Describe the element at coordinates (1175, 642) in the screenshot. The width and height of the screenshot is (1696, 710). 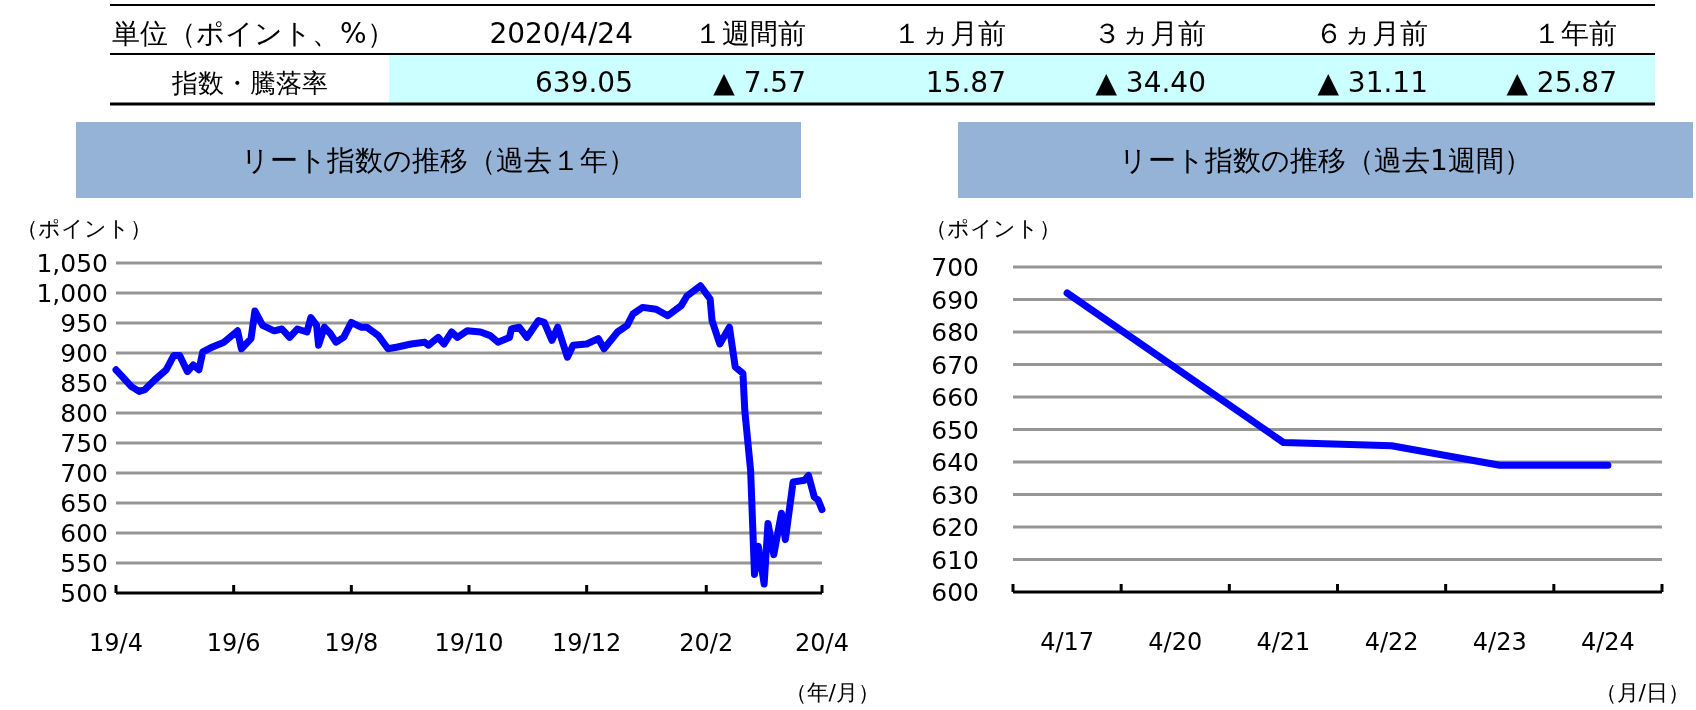
I see `xtick: 4/20` at that location.